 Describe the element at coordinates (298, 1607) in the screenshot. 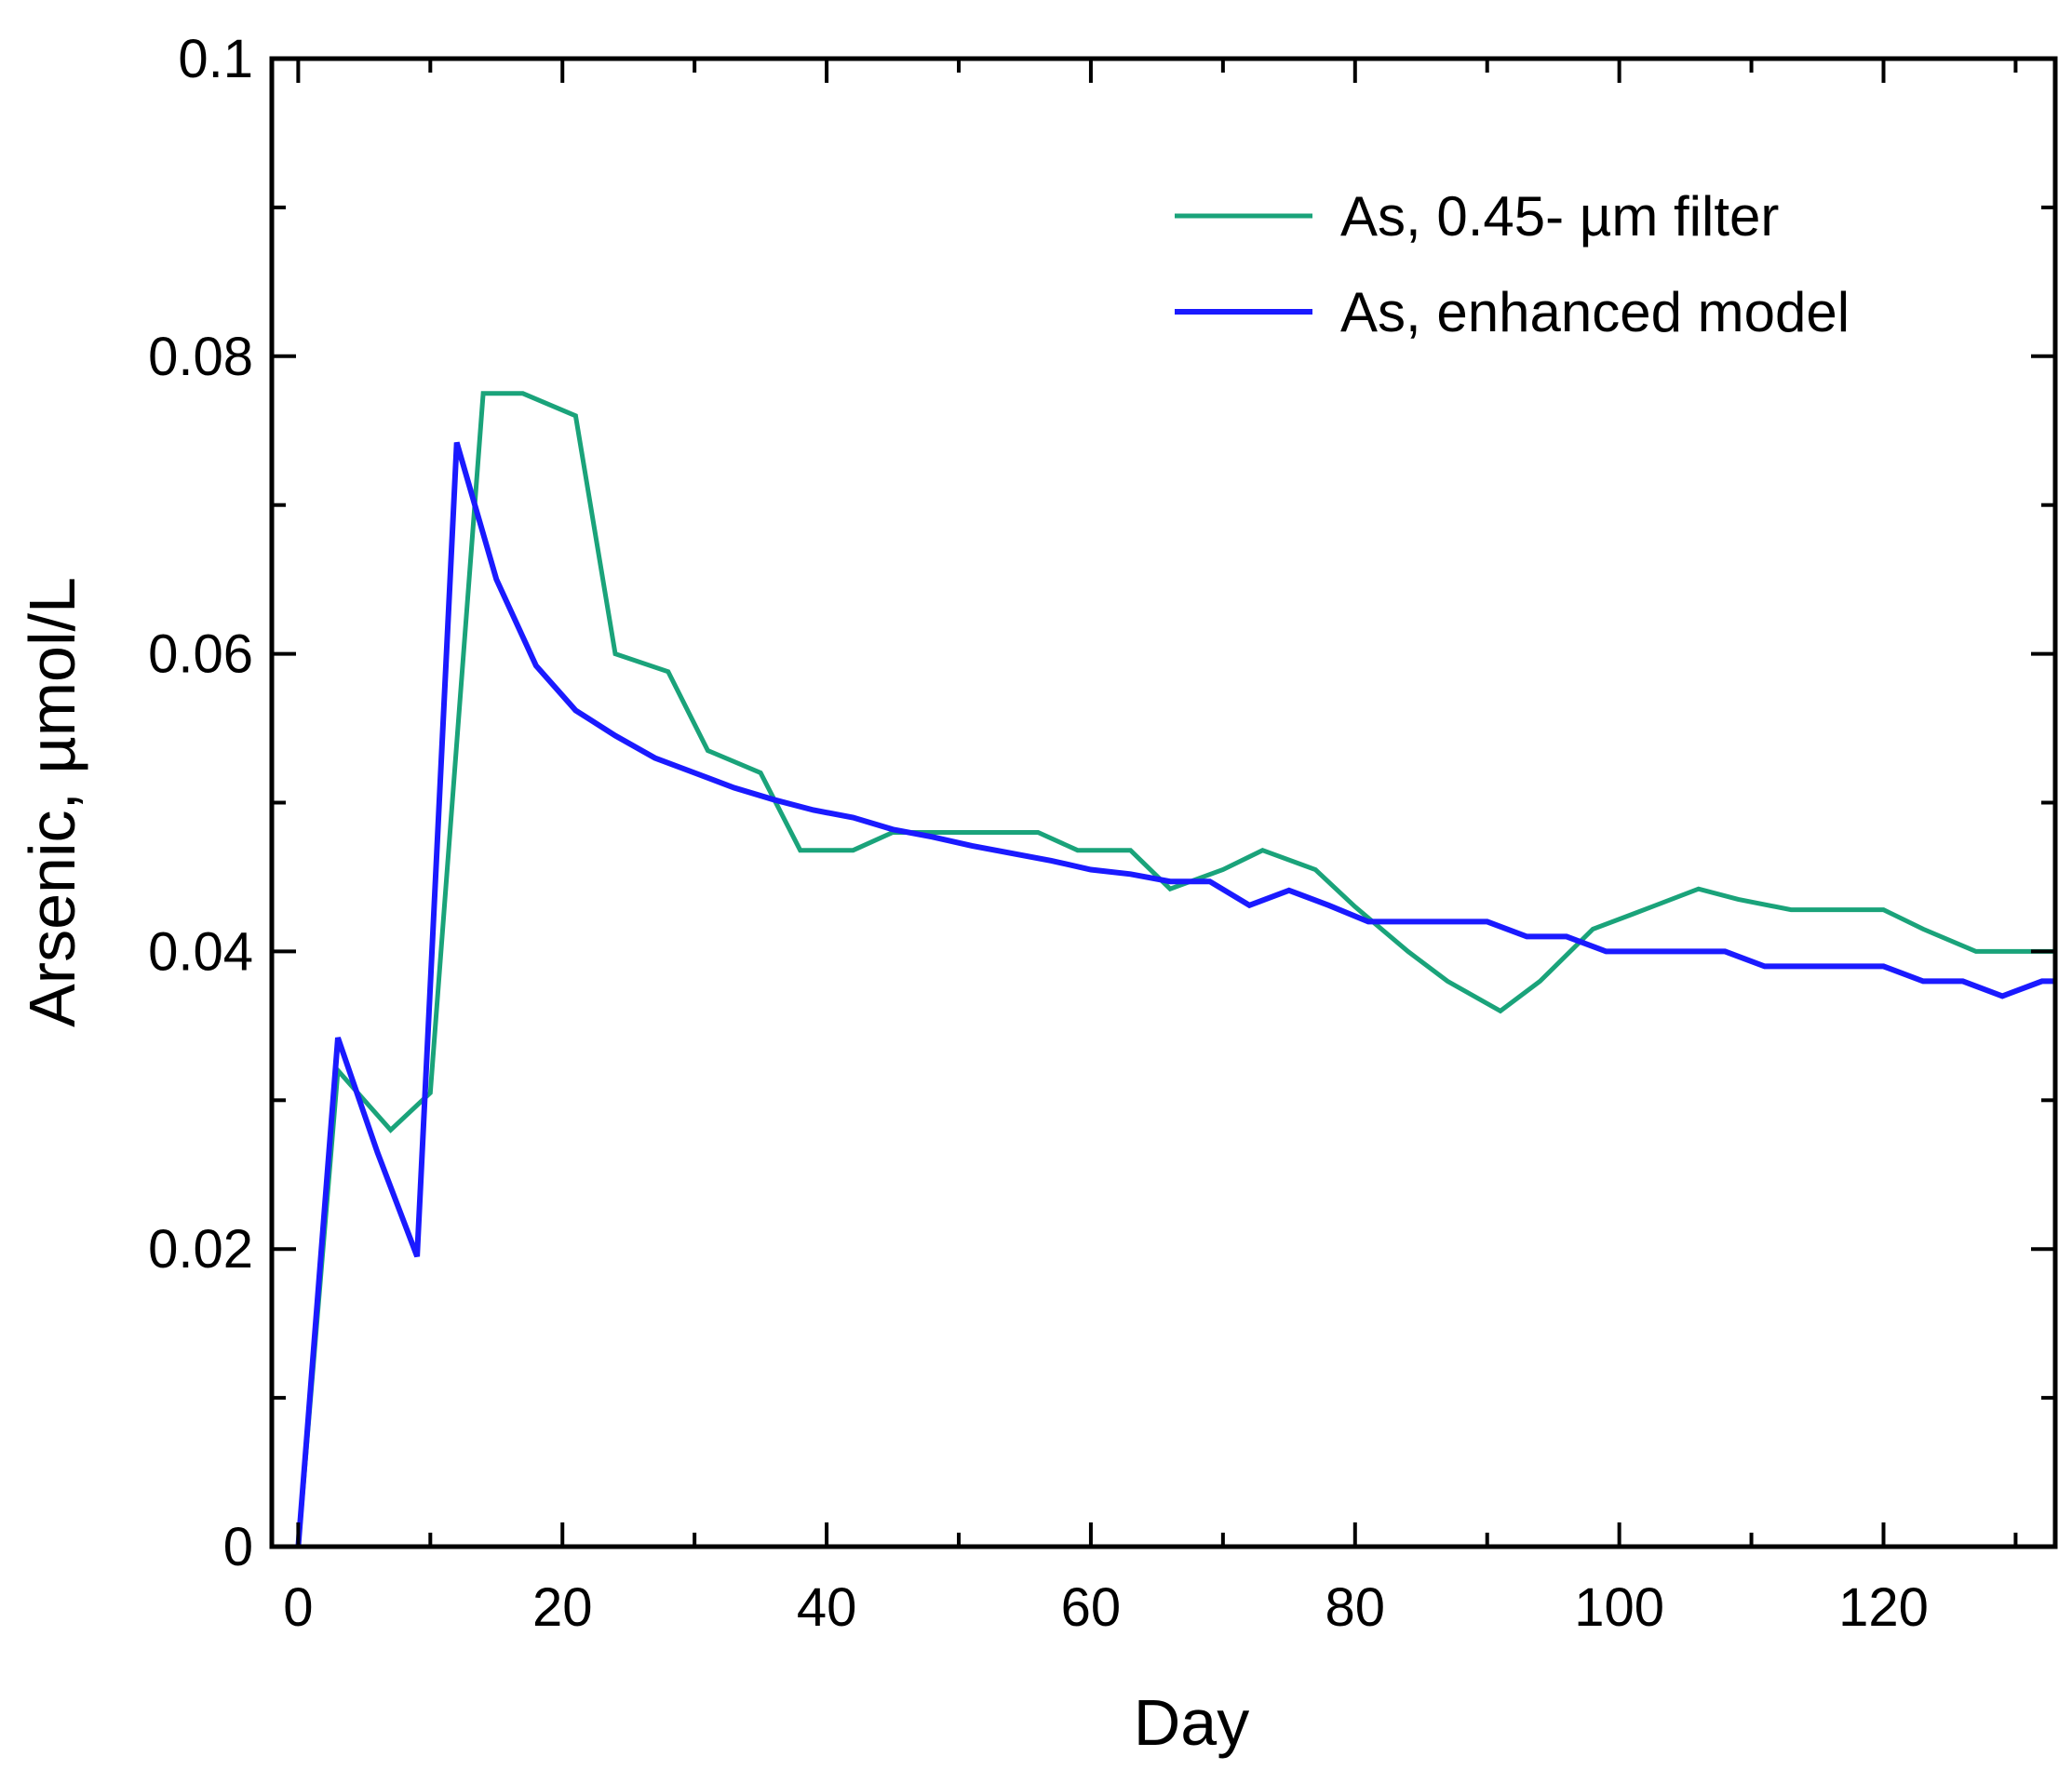

I see `x-tick-label: 0` at that location.